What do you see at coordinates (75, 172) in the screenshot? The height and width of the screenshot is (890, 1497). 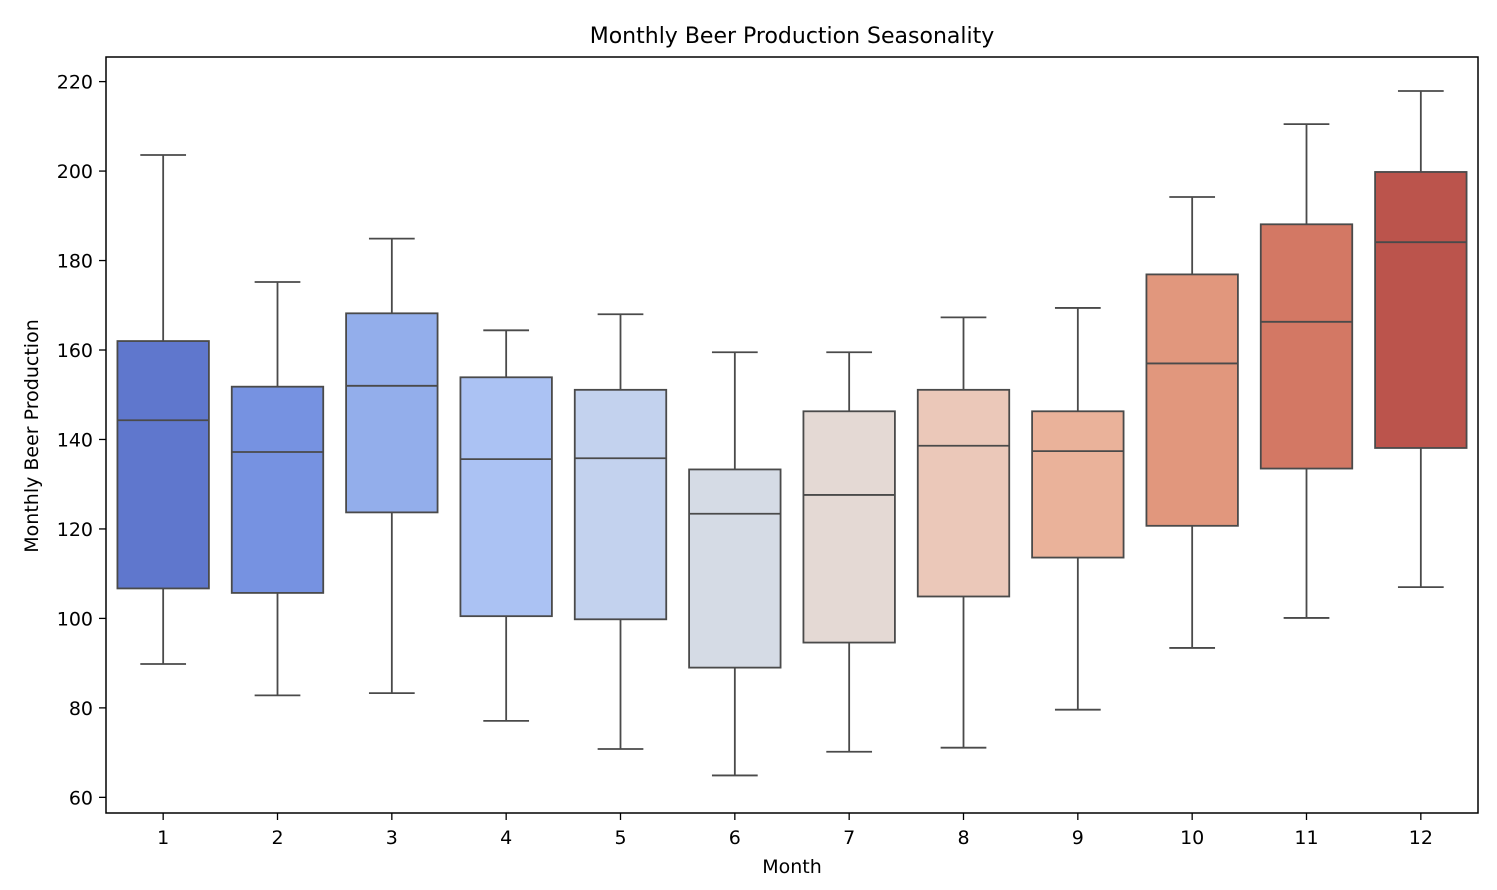 I see `y-tick-label: 200` at bounding box center [75, 172].